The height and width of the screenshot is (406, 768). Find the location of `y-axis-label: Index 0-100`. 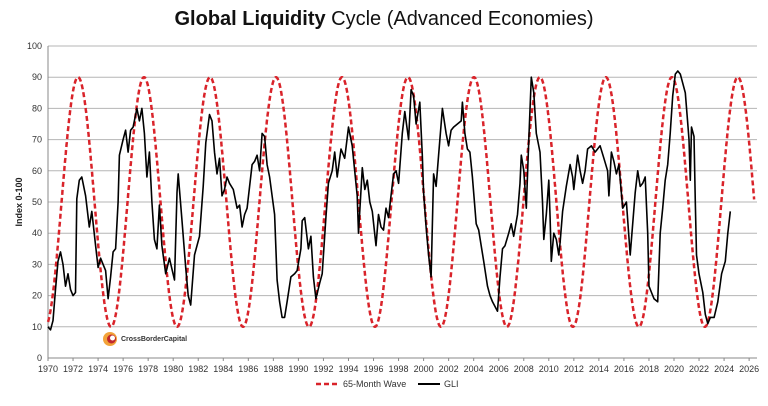

y-axis-label: Index 0-100 is located at coordinates (19, 201).